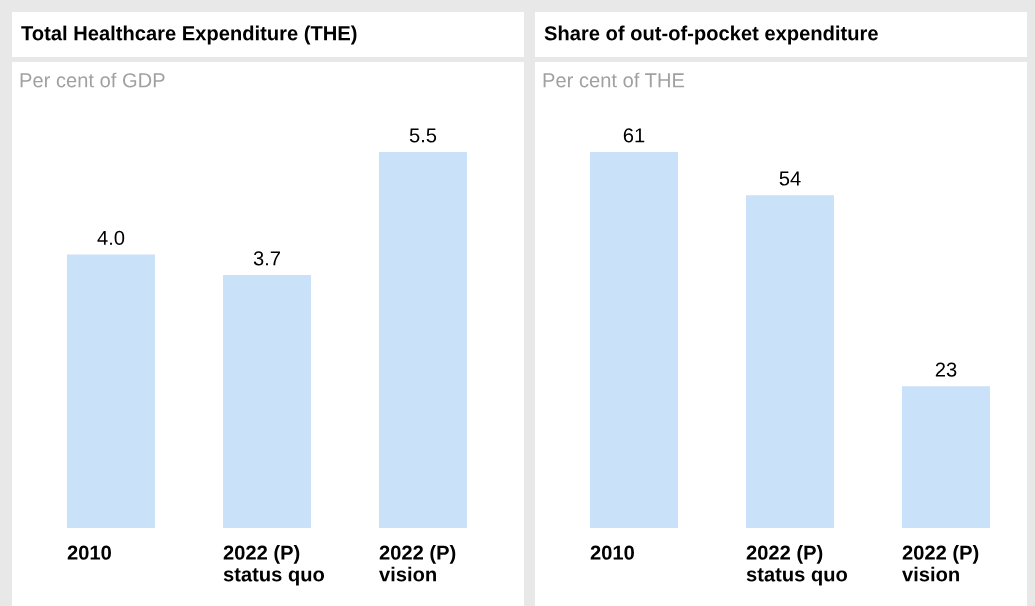 This screenshot has height=606, width=1035. I want to click on data-label: 23, so click(946, 369).